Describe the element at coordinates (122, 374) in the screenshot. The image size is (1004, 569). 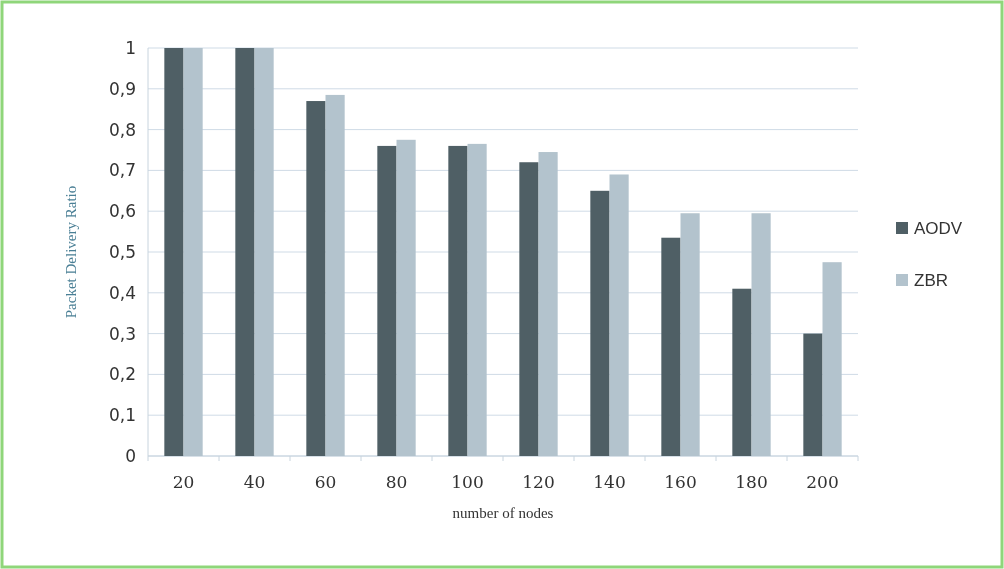
I see `y-tick-label: 0,2` at that location.